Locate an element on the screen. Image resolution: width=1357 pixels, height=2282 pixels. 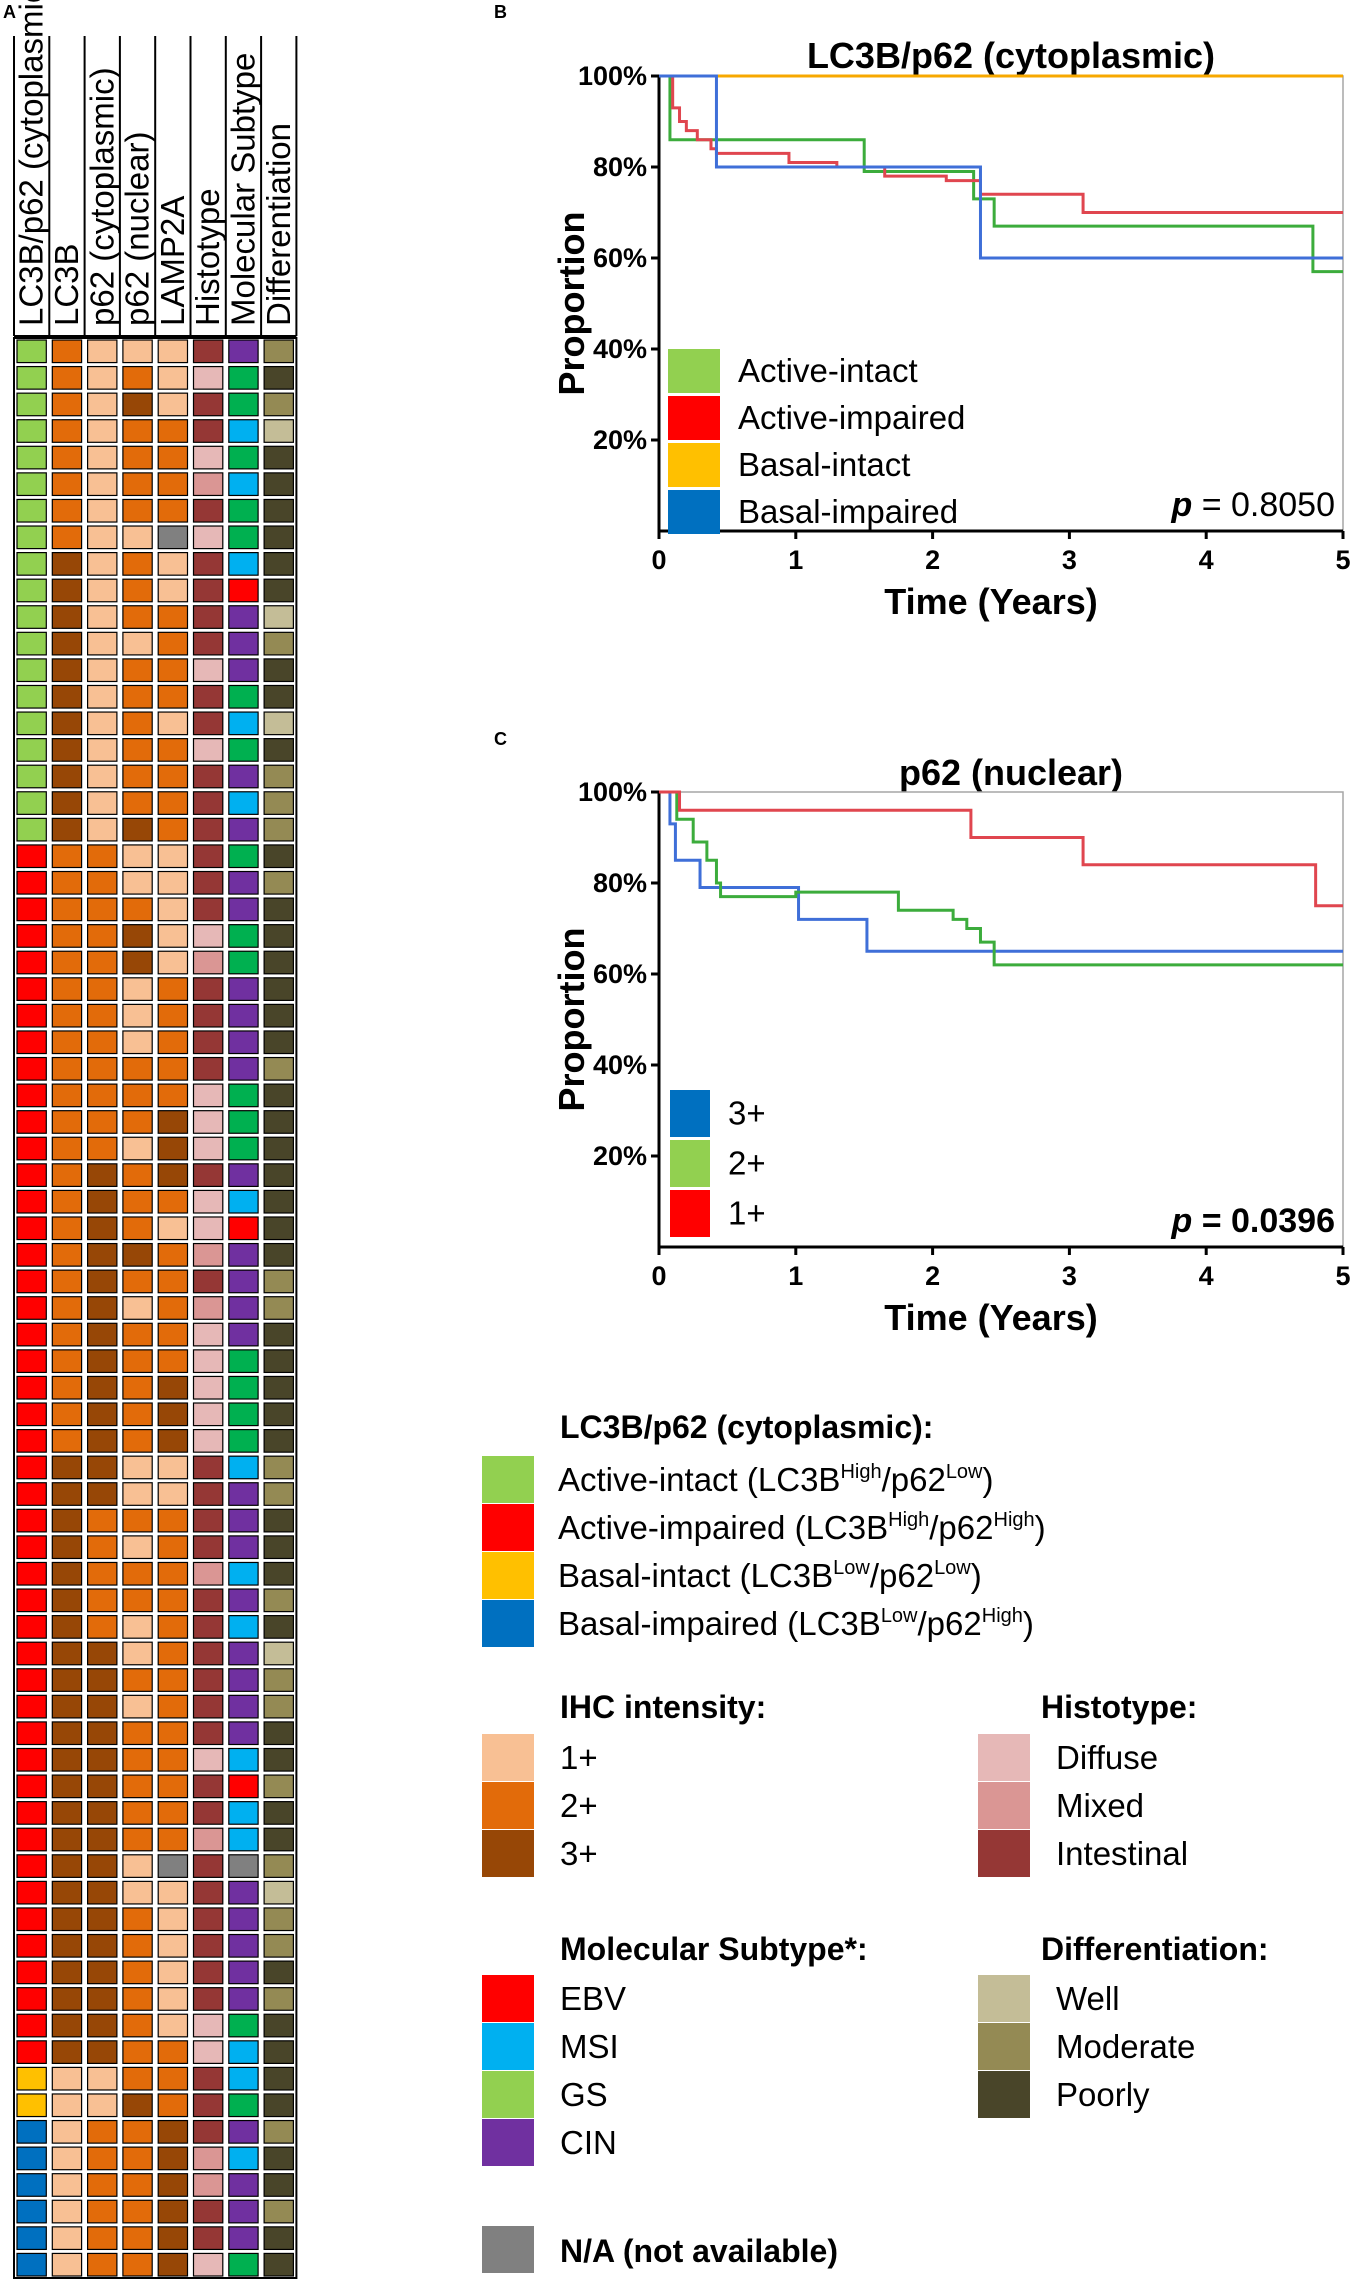
y-tick-label: 60% is located at coordinates (620, 974).